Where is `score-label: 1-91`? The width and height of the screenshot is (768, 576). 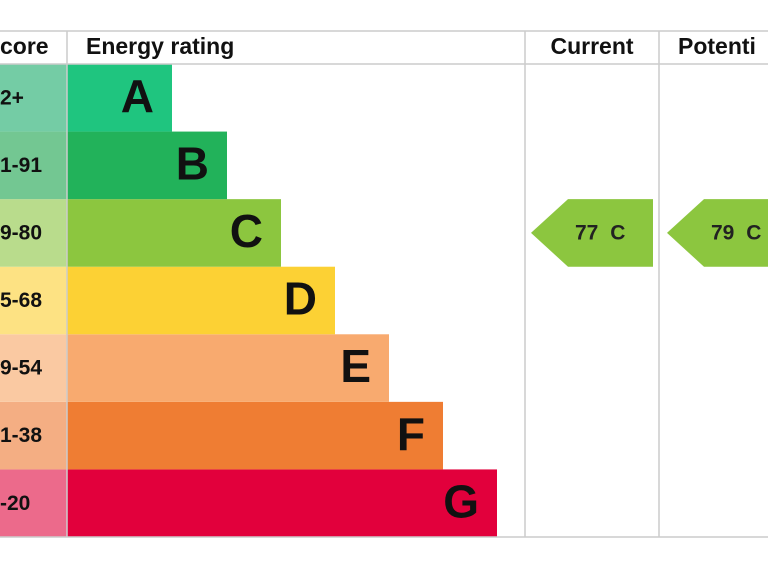
score-label: 1-91 is located at coordinates (21, 165).